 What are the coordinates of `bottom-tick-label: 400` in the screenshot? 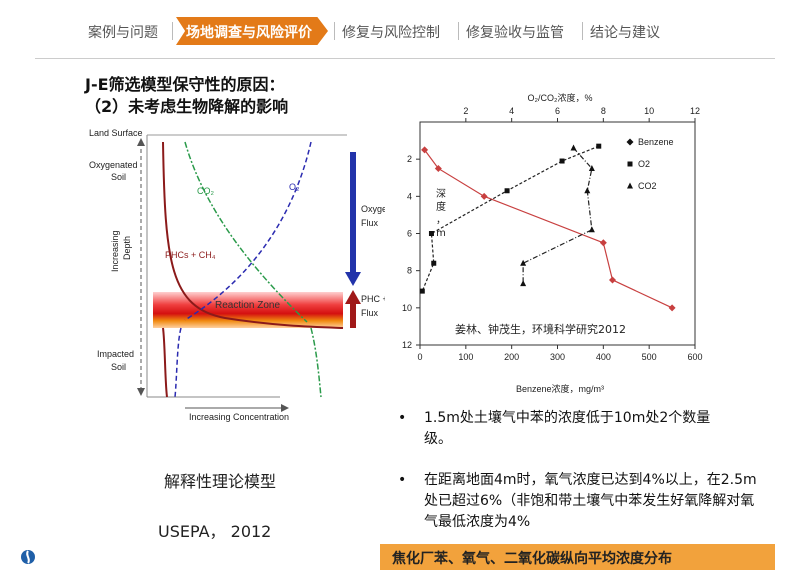 It's located at (603, 357).